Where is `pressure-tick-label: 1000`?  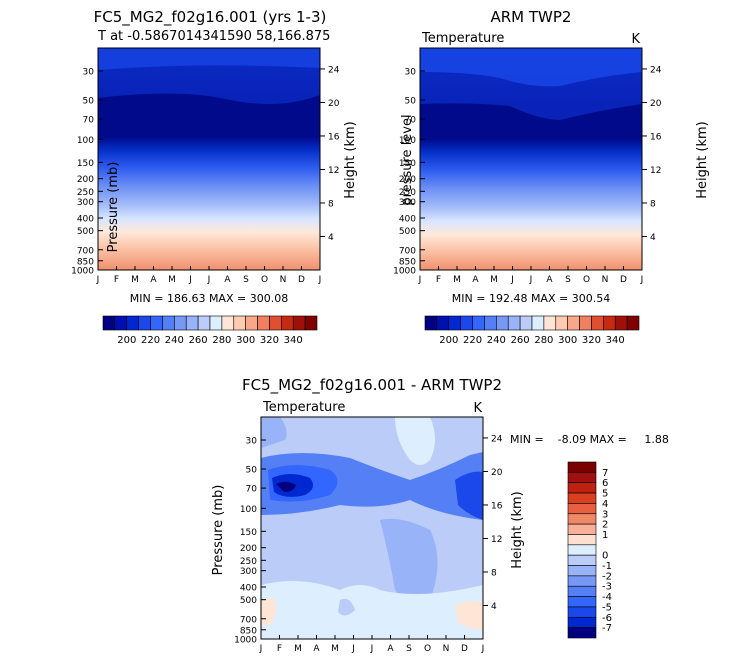 pressure-tick-label: 1000 is located at coordinates (404, 272).